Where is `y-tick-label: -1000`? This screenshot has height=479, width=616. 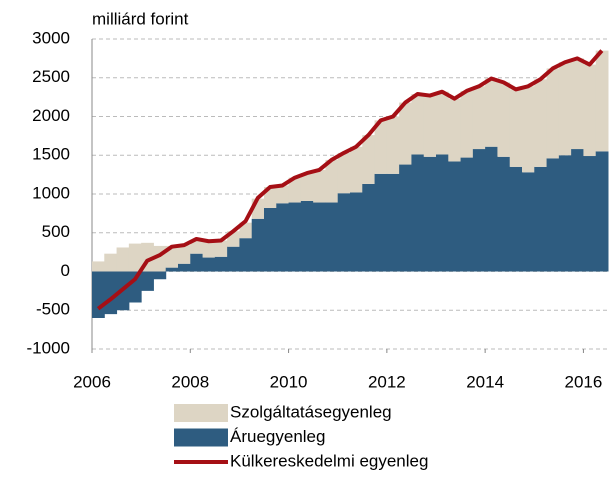 y-tick-label: -1000 is located at coordinates (48, 347).